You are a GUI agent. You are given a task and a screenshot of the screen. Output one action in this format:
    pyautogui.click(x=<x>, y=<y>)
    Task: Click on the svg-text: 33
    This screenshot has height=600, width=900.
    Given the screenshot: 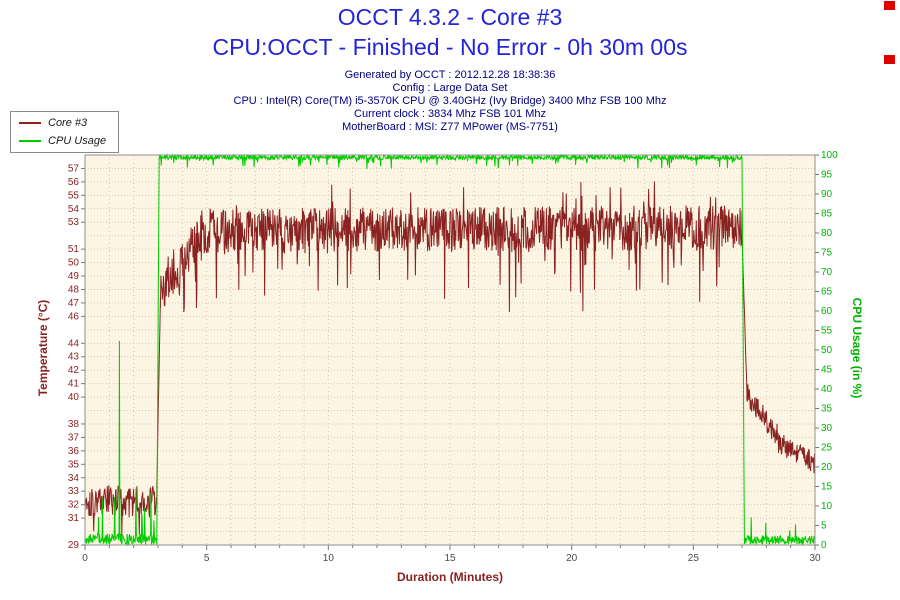 What is the action you would take?
    pyautogui.click(x=74, y=491)
    